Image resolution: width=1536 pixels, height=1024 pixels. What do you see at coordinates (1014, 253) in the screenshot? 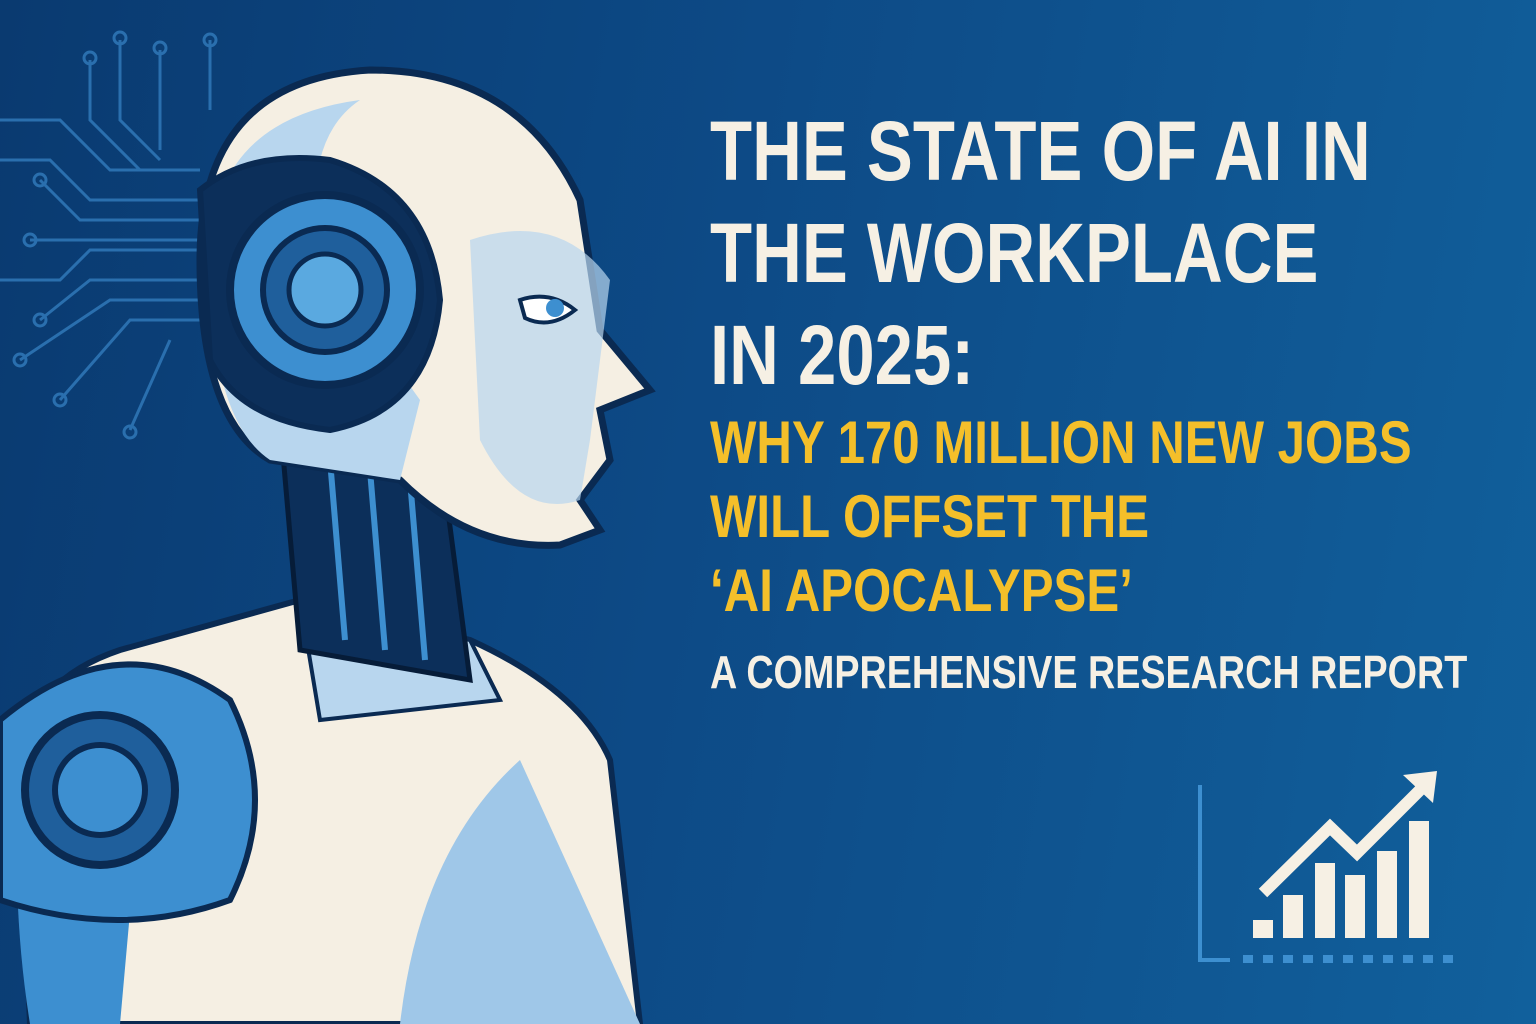
I see `title-line: THE WORKPLACE` at bounding box center [1014, 253].